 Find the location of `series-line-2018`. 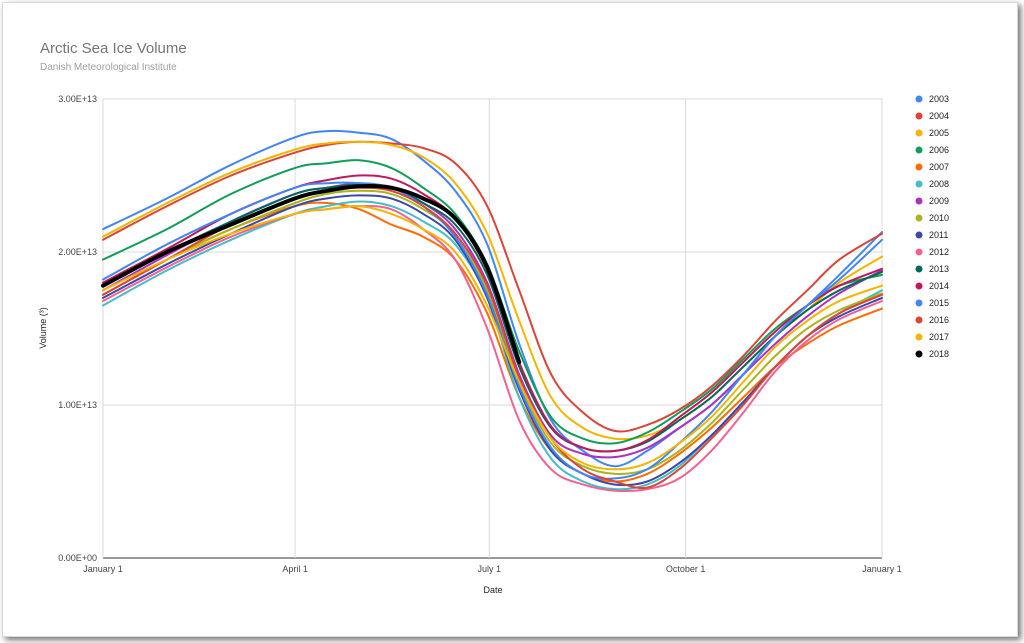

series-line-2018 is located at coordinates (311, 274).